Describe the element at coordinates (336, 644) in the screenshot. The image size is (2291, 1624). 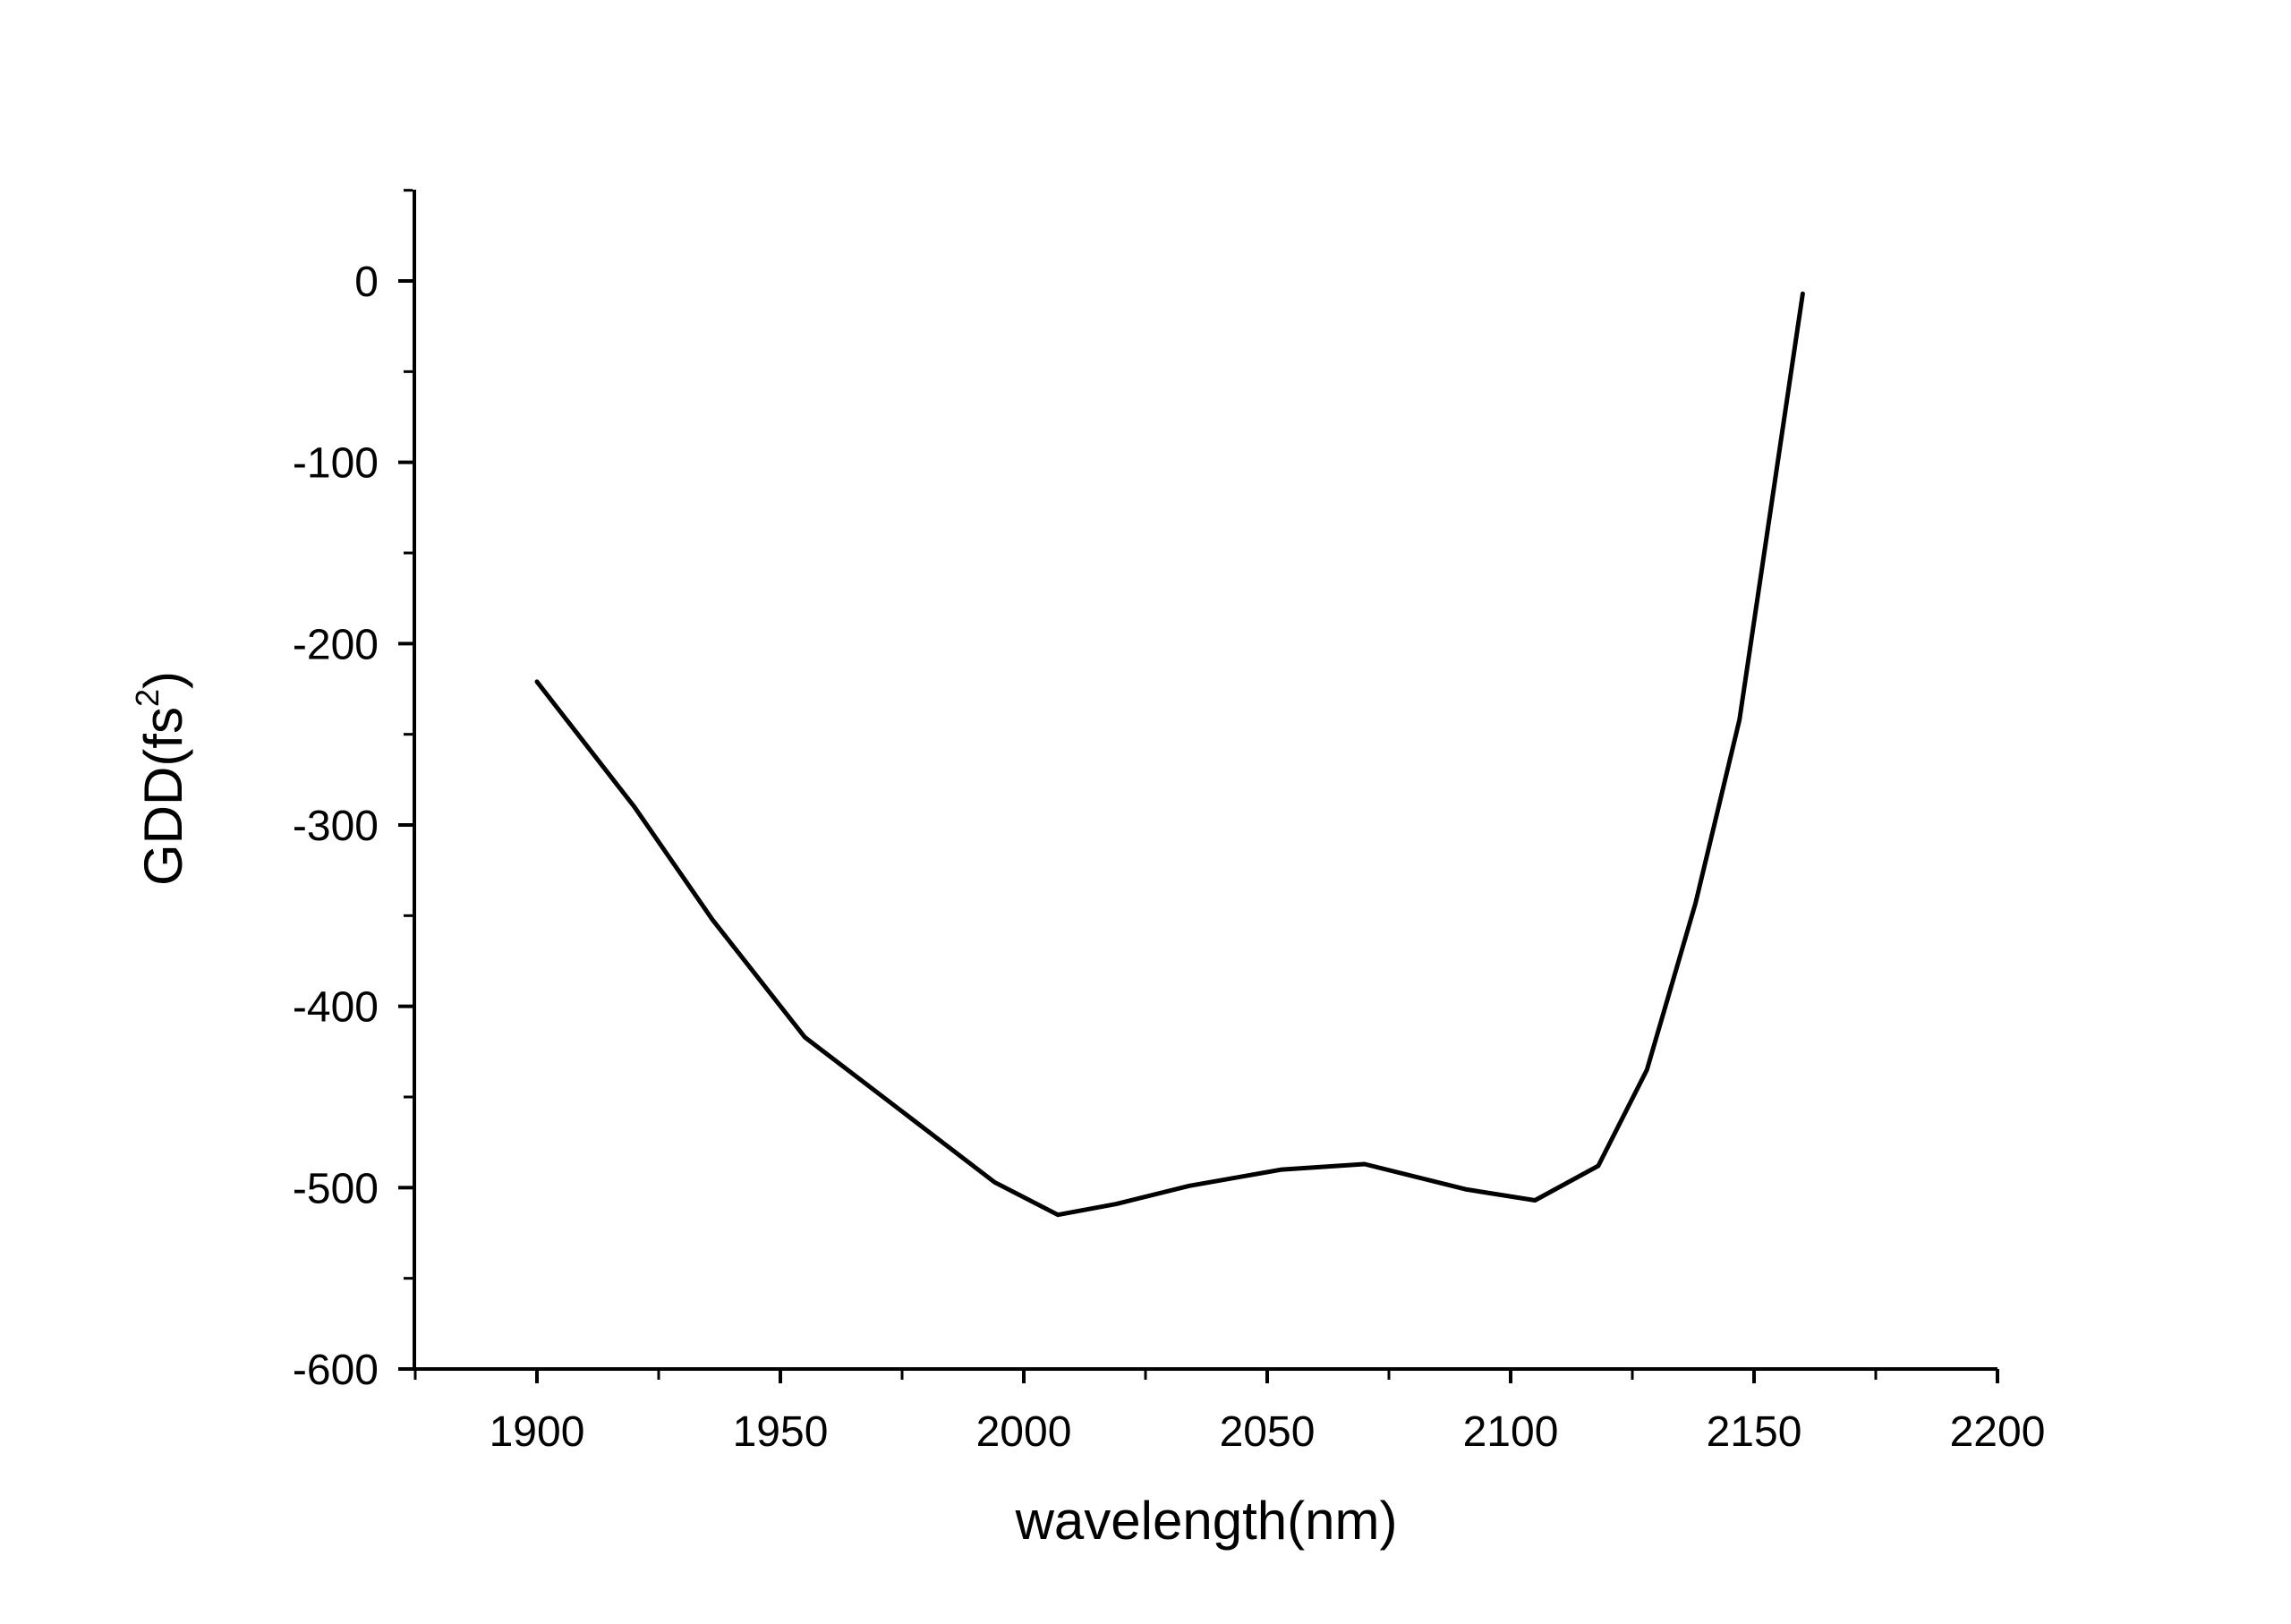
I see `y-tick-label--200: -200` at that location.